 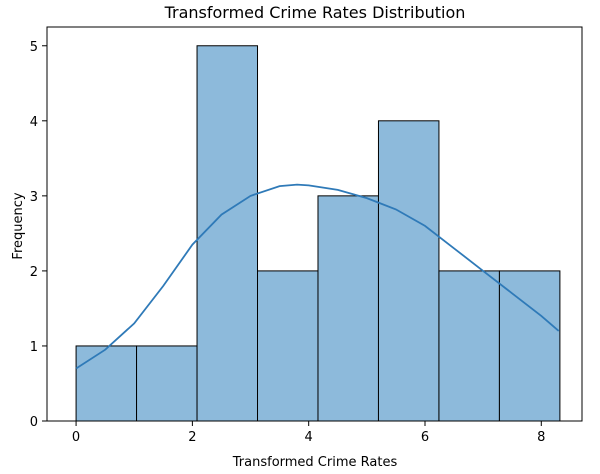 What do you see at coordinates (34, 122) in the screenshot?
I see `y-tick-label: 4` at bounding box center [34, 122].